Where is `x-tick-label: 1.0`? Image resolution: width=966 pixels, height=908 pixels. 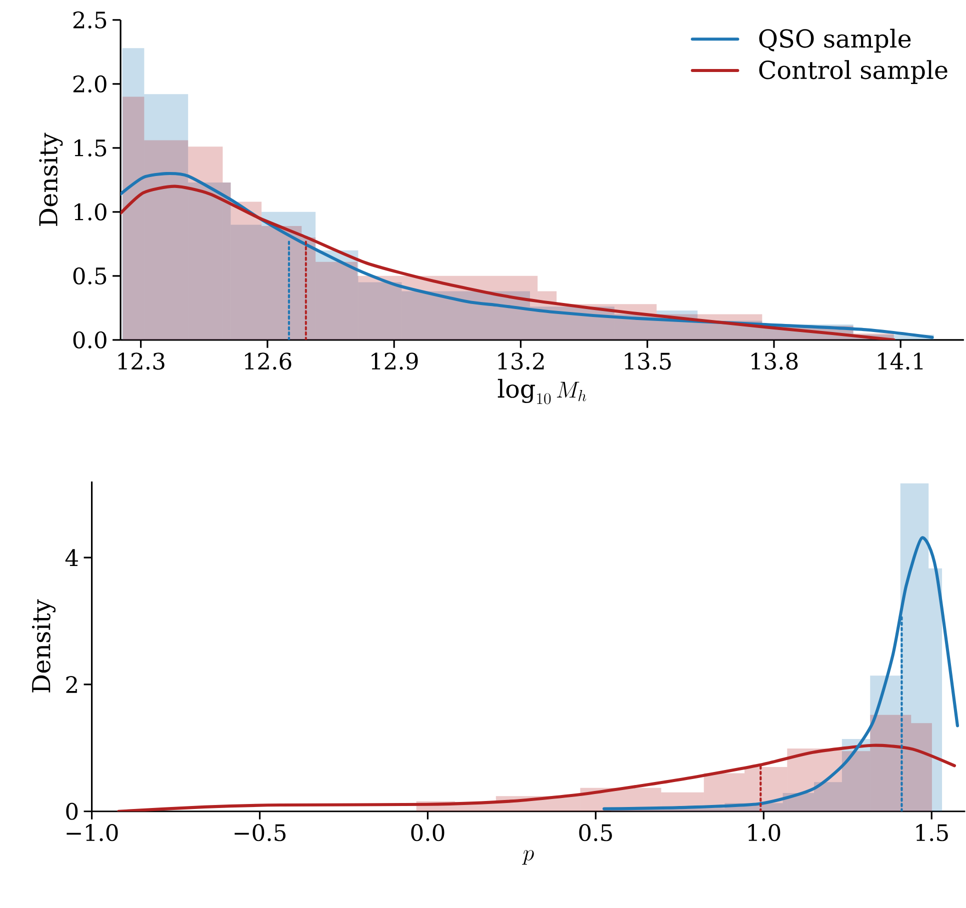 x-tick-label: 1.0 is located at coordinates (764, 833).